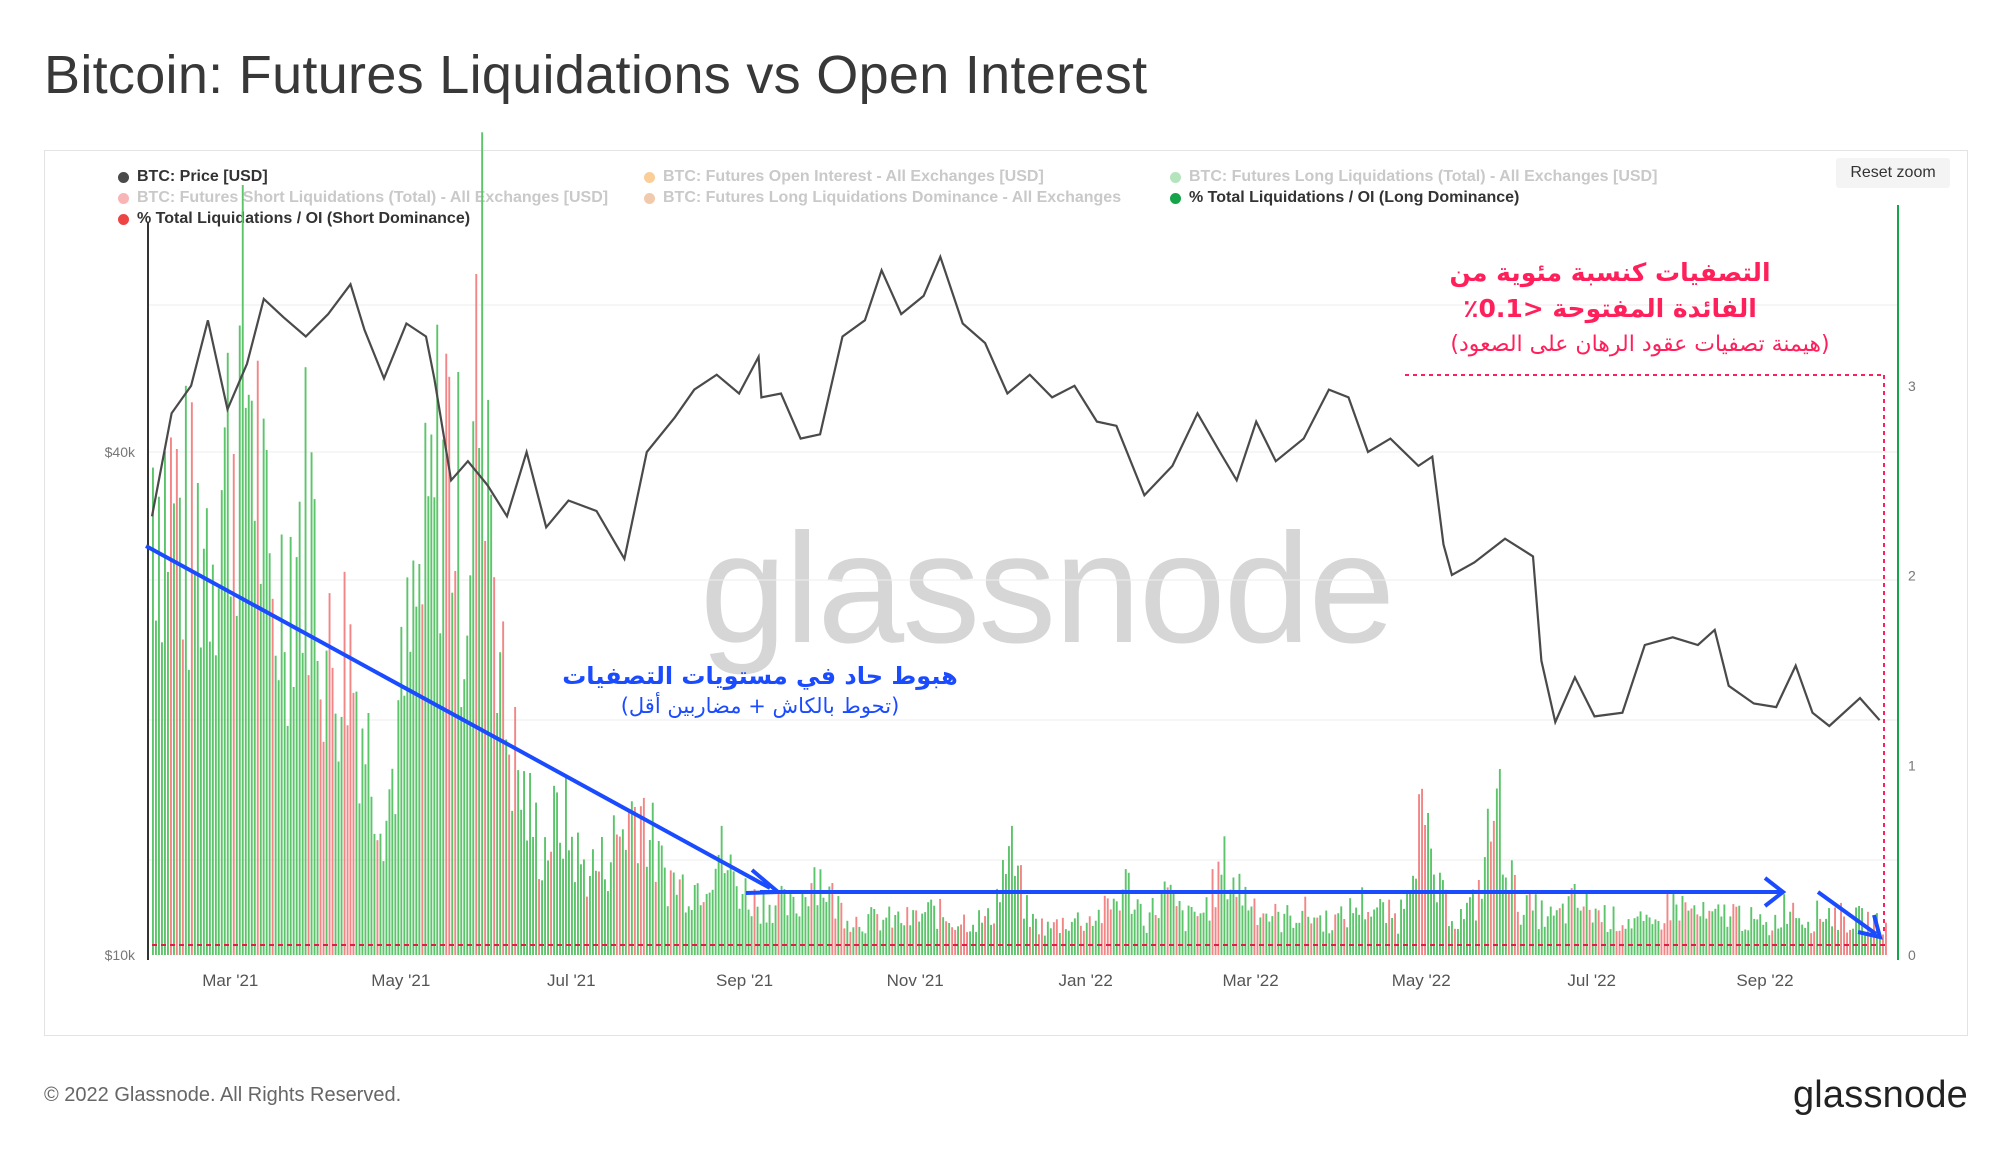  What do you see at coordinates (1047, 589) in the screenshot?
I see `watermark: glassnode` at bounding box center [1047, 589].